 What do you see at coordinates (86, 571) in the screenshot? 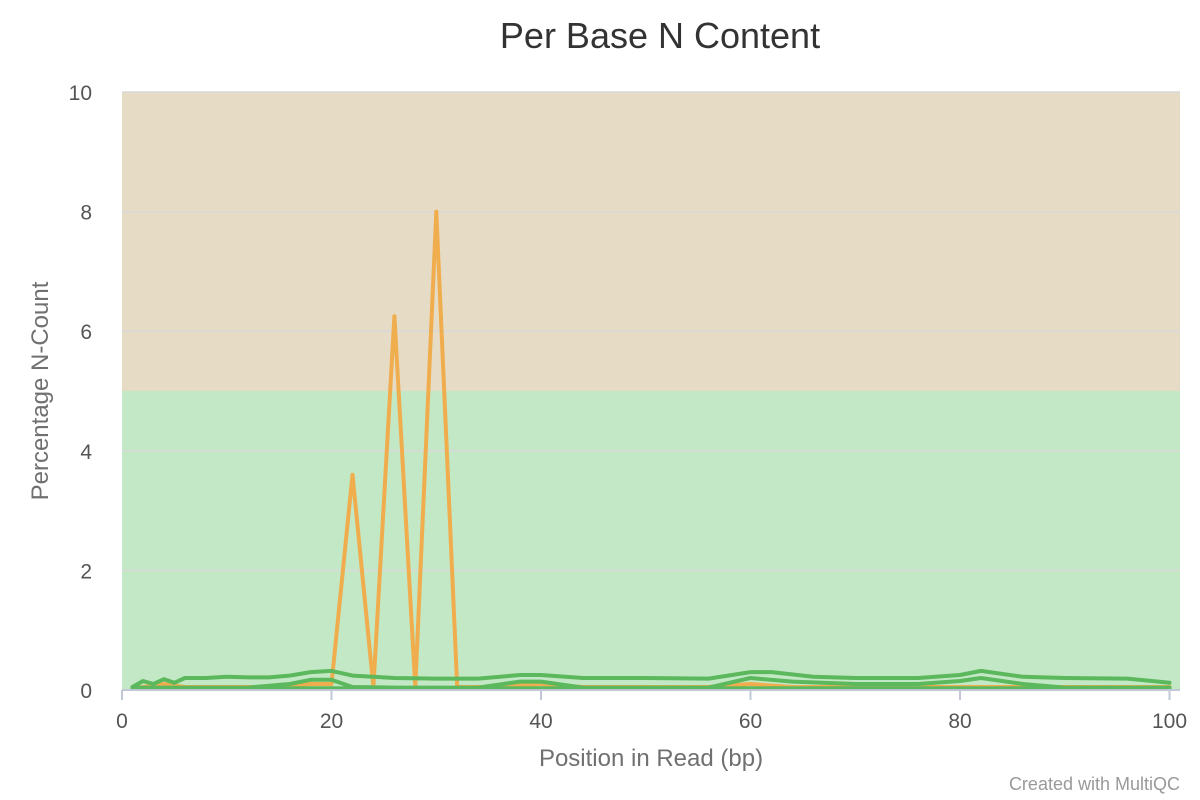
I see `y-tick-label-1: 2` at bounding box center [86, 571].